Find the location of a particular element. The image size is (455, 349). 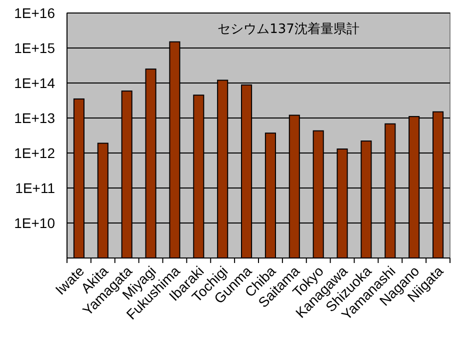

text: セシウム137沈着量県計 is located at coordinates (289, 29).